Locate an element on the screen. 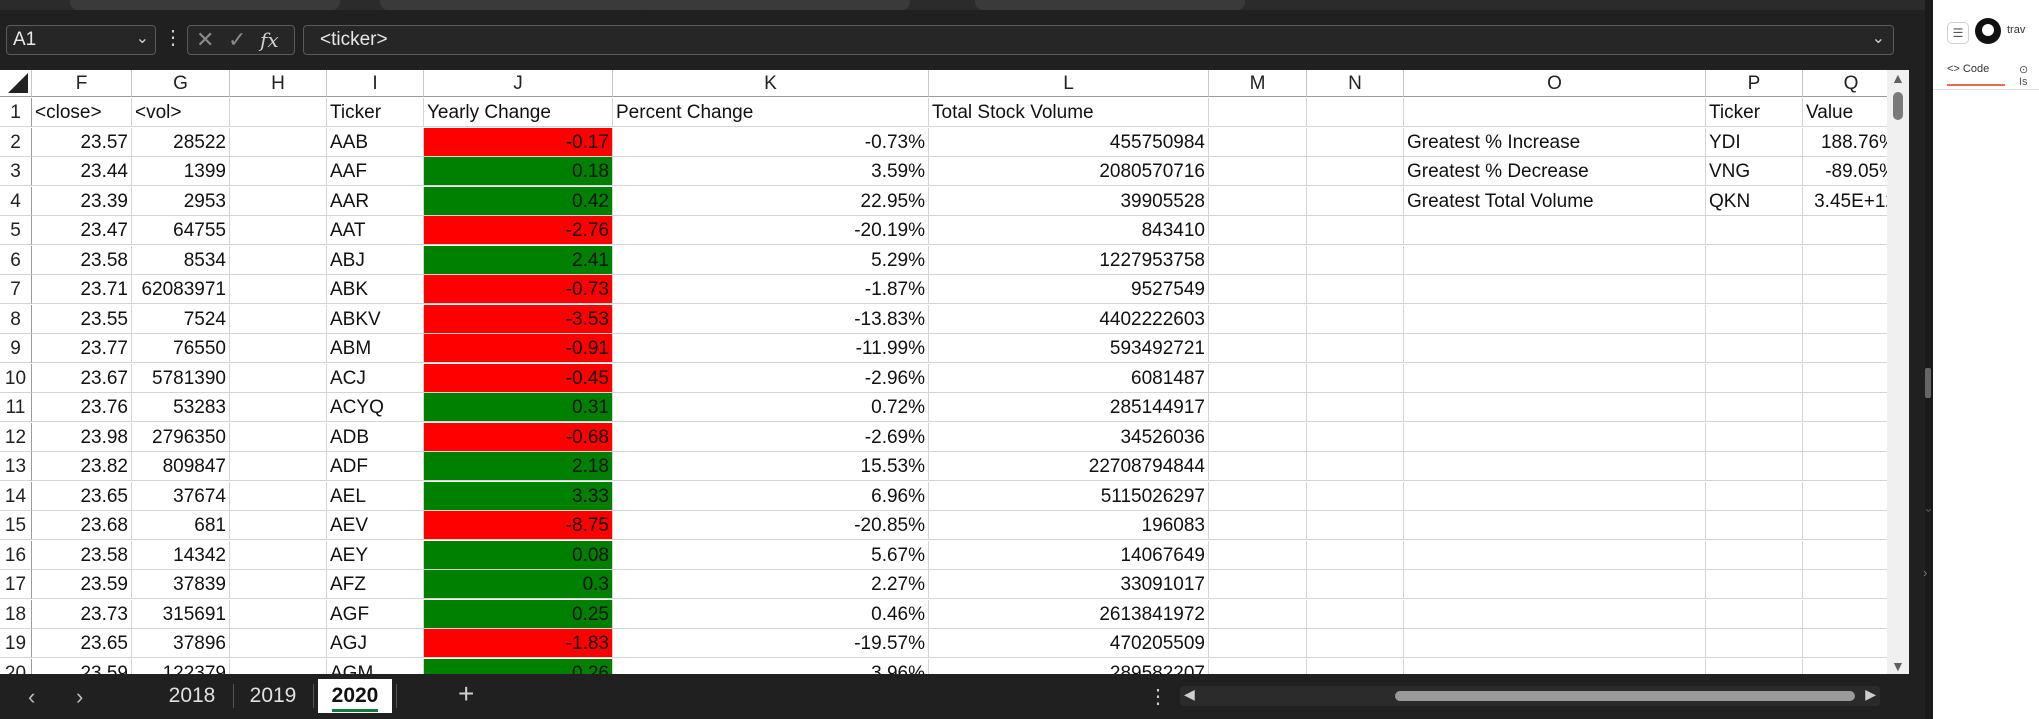  row-header: 13 is located at coordinates (16, 466).